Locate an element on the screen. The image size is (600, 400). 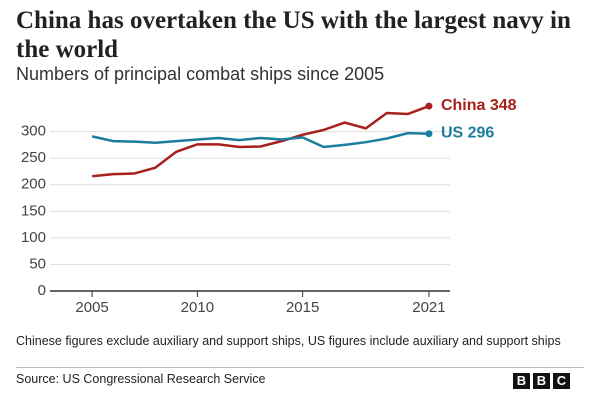
x-tick-label: 2021 is located at coordinates (428, 307).